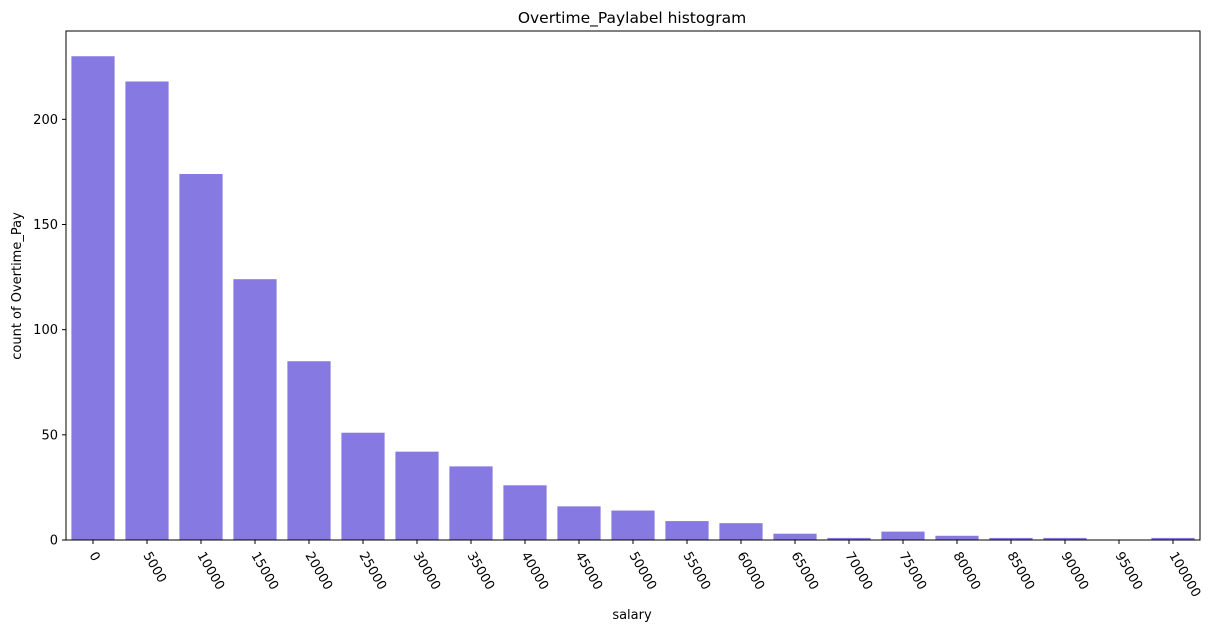  Describe the element at coordinates (319, 571) in the screenshot. I see `x-tick-label: 20000` at that location.